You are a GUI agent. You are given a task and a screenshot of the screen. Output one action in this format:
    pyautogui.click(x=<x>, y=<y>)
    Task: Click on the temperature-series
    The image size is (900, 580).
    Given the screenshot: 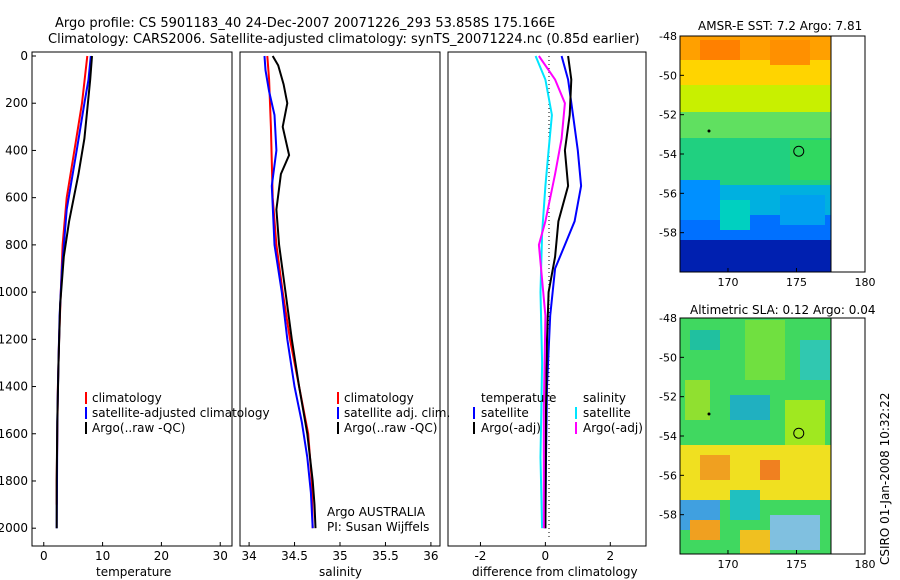 What is the action you would take?
    pyautogui.click(x=74, y=292)
    